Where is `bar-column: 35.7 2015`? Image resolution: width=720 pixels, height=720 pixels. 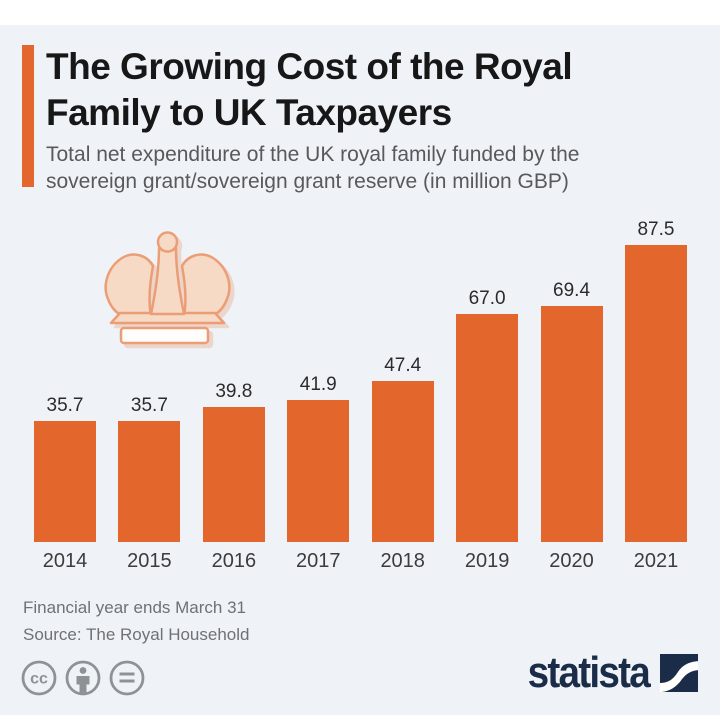
bar-column: 35.7 2015 is located at coordinates (149, 483).